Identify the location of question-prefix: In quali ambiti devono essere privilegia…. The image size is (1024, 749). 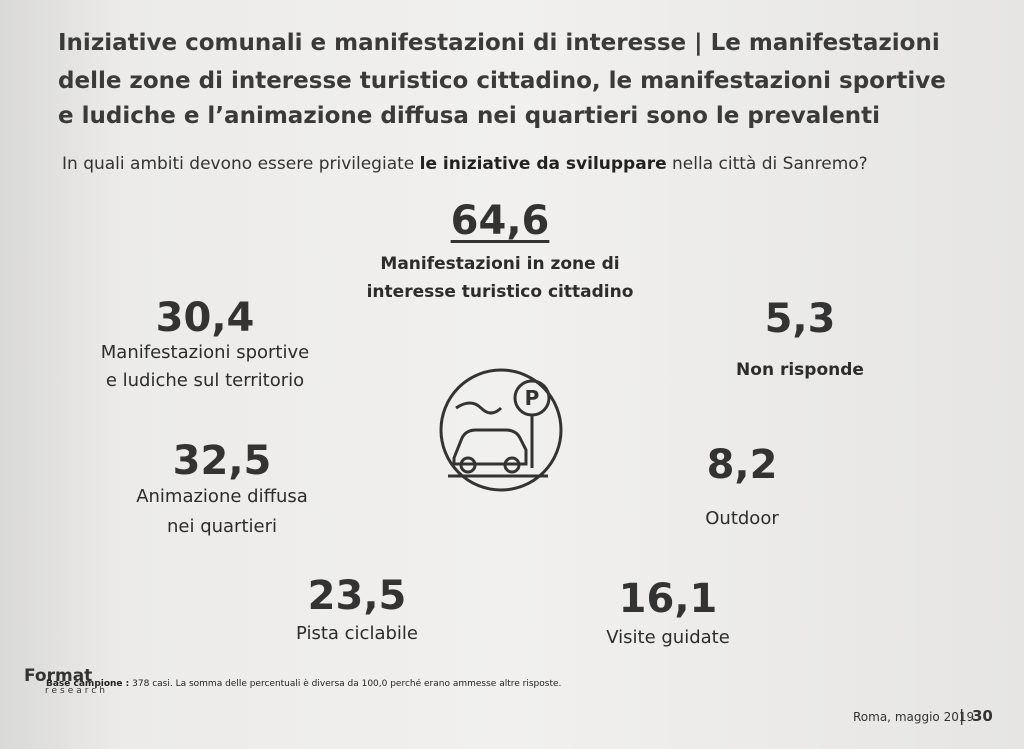
(238, 164).